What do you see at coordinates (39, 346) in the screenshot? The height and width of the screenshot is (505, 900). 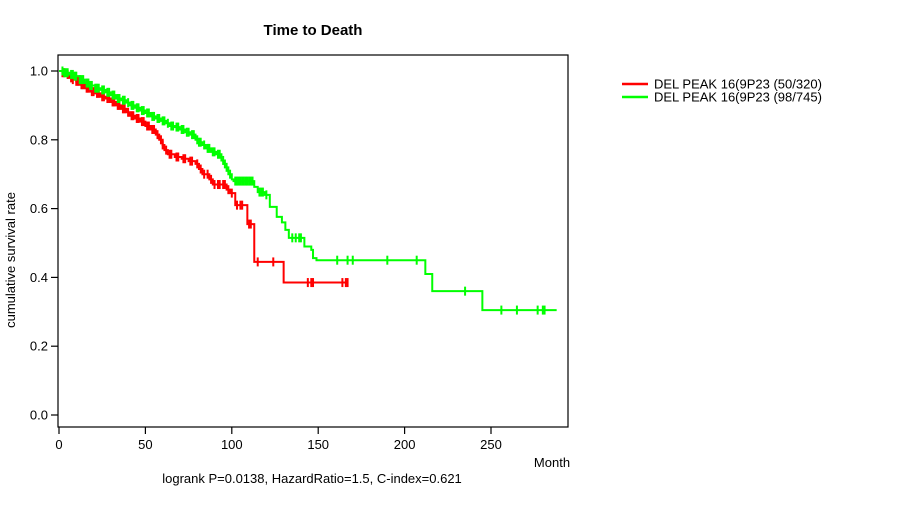 I see `y-axis-tick-label: 0.2` at bounding box center [39, 346].